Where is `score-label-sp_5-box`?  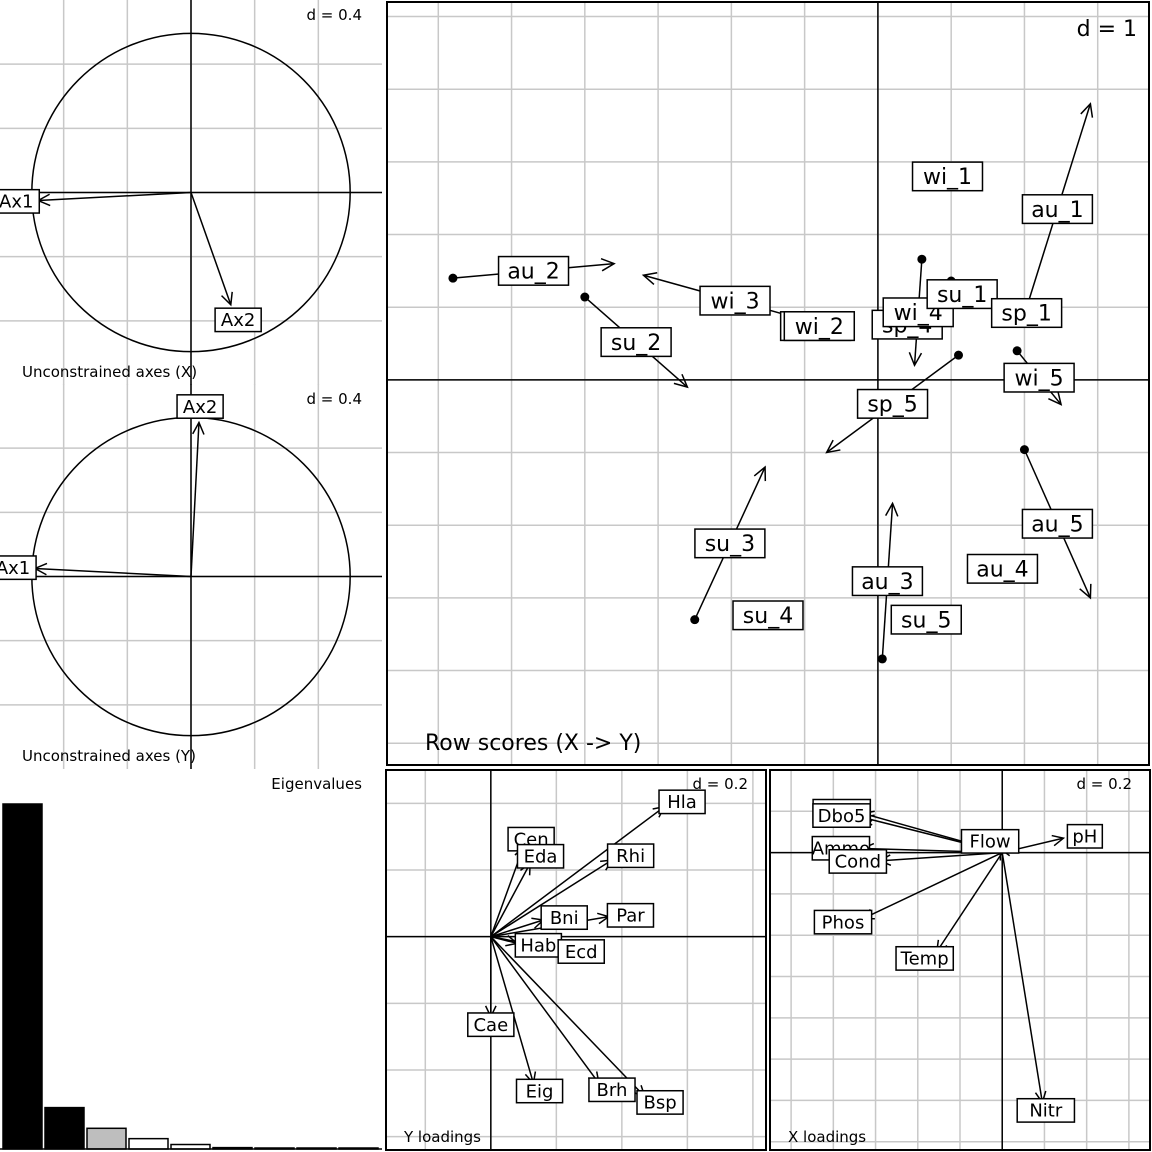 score-label-sp_5-box is located at coordinates (892, 403).